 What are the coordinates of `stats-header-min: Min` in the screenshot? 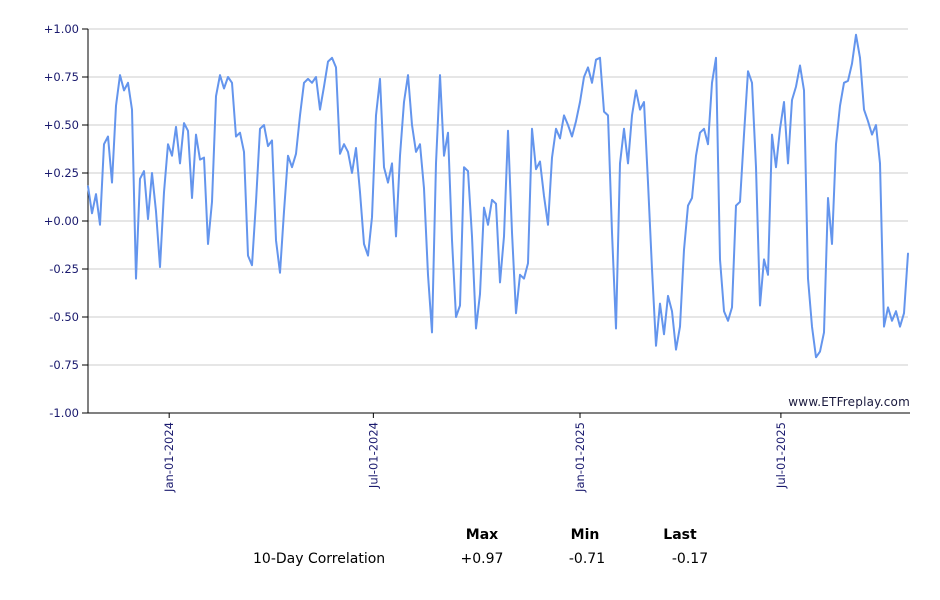 It's located at (585, 535).